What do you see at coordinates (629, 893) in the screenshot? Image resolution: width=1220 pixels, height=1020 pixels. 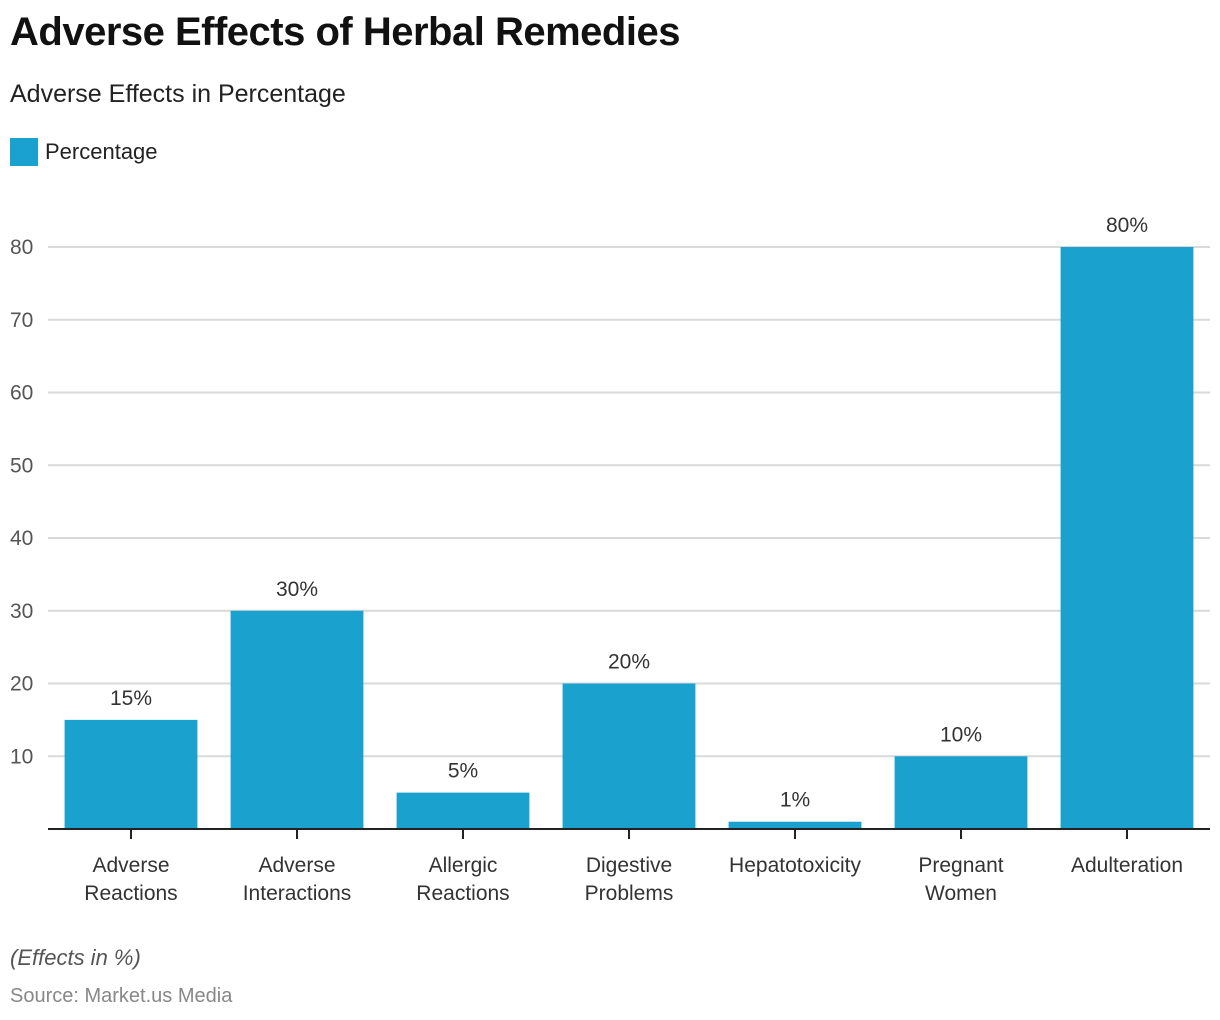 I see `x-tick-label: Problems` at bounding box center [629, 893].